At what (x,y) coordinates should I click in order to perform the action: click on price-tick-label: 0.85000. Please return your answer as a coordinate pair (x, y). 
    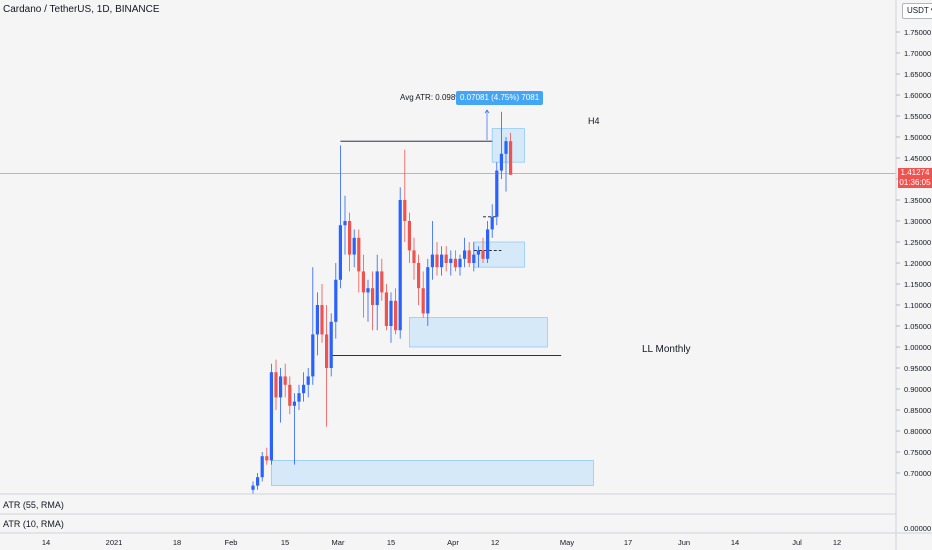
    Looking at the image, I should click on (917, 410).